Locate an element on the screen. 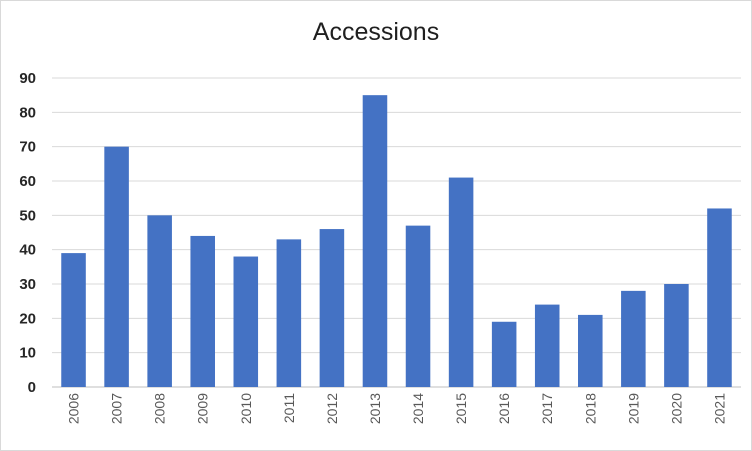 The height and width of the screenshot is (451, 752). x-tick-label: 2014 is located at coordinates (418, 408).